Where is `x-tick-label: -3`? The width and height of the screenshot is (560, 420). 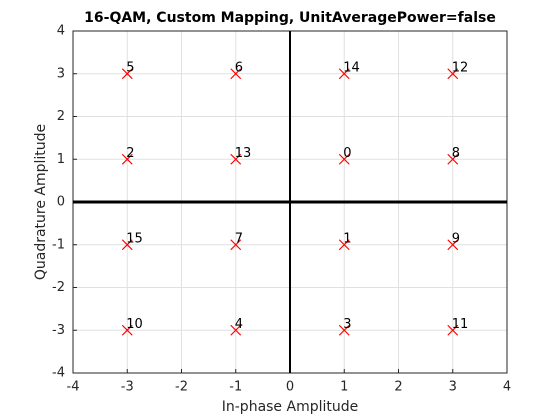 x-tick-label: -3 is located at coordinates (127, 387).